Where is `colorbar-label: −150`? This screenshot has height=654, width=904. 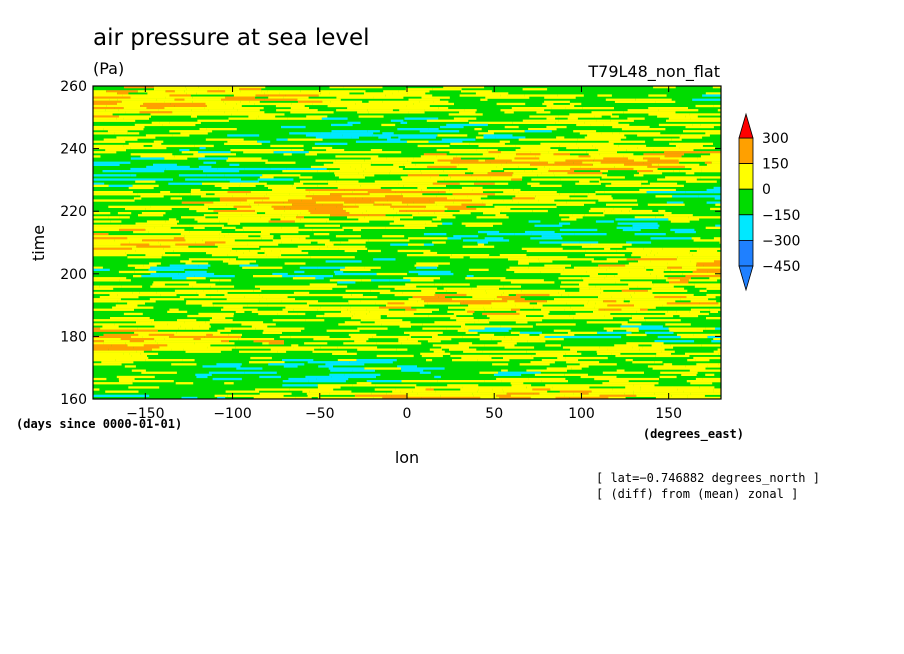
colorbar-label: −150 is located at coordinates (781, 216).